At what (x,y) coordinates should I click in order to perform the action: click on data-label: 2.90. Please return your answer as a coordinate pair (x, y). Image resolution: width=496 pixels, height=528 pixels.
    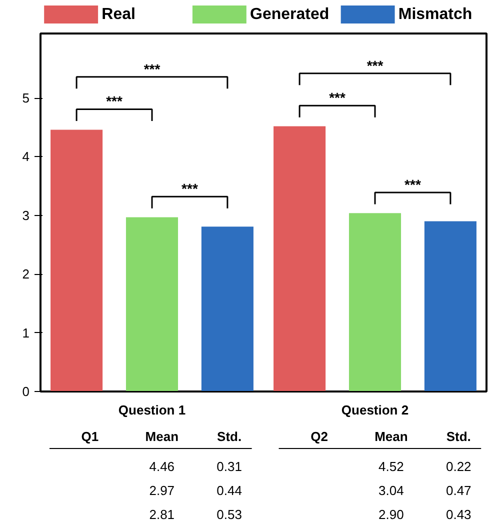
    Looking at the image, I should click on (391, 514).